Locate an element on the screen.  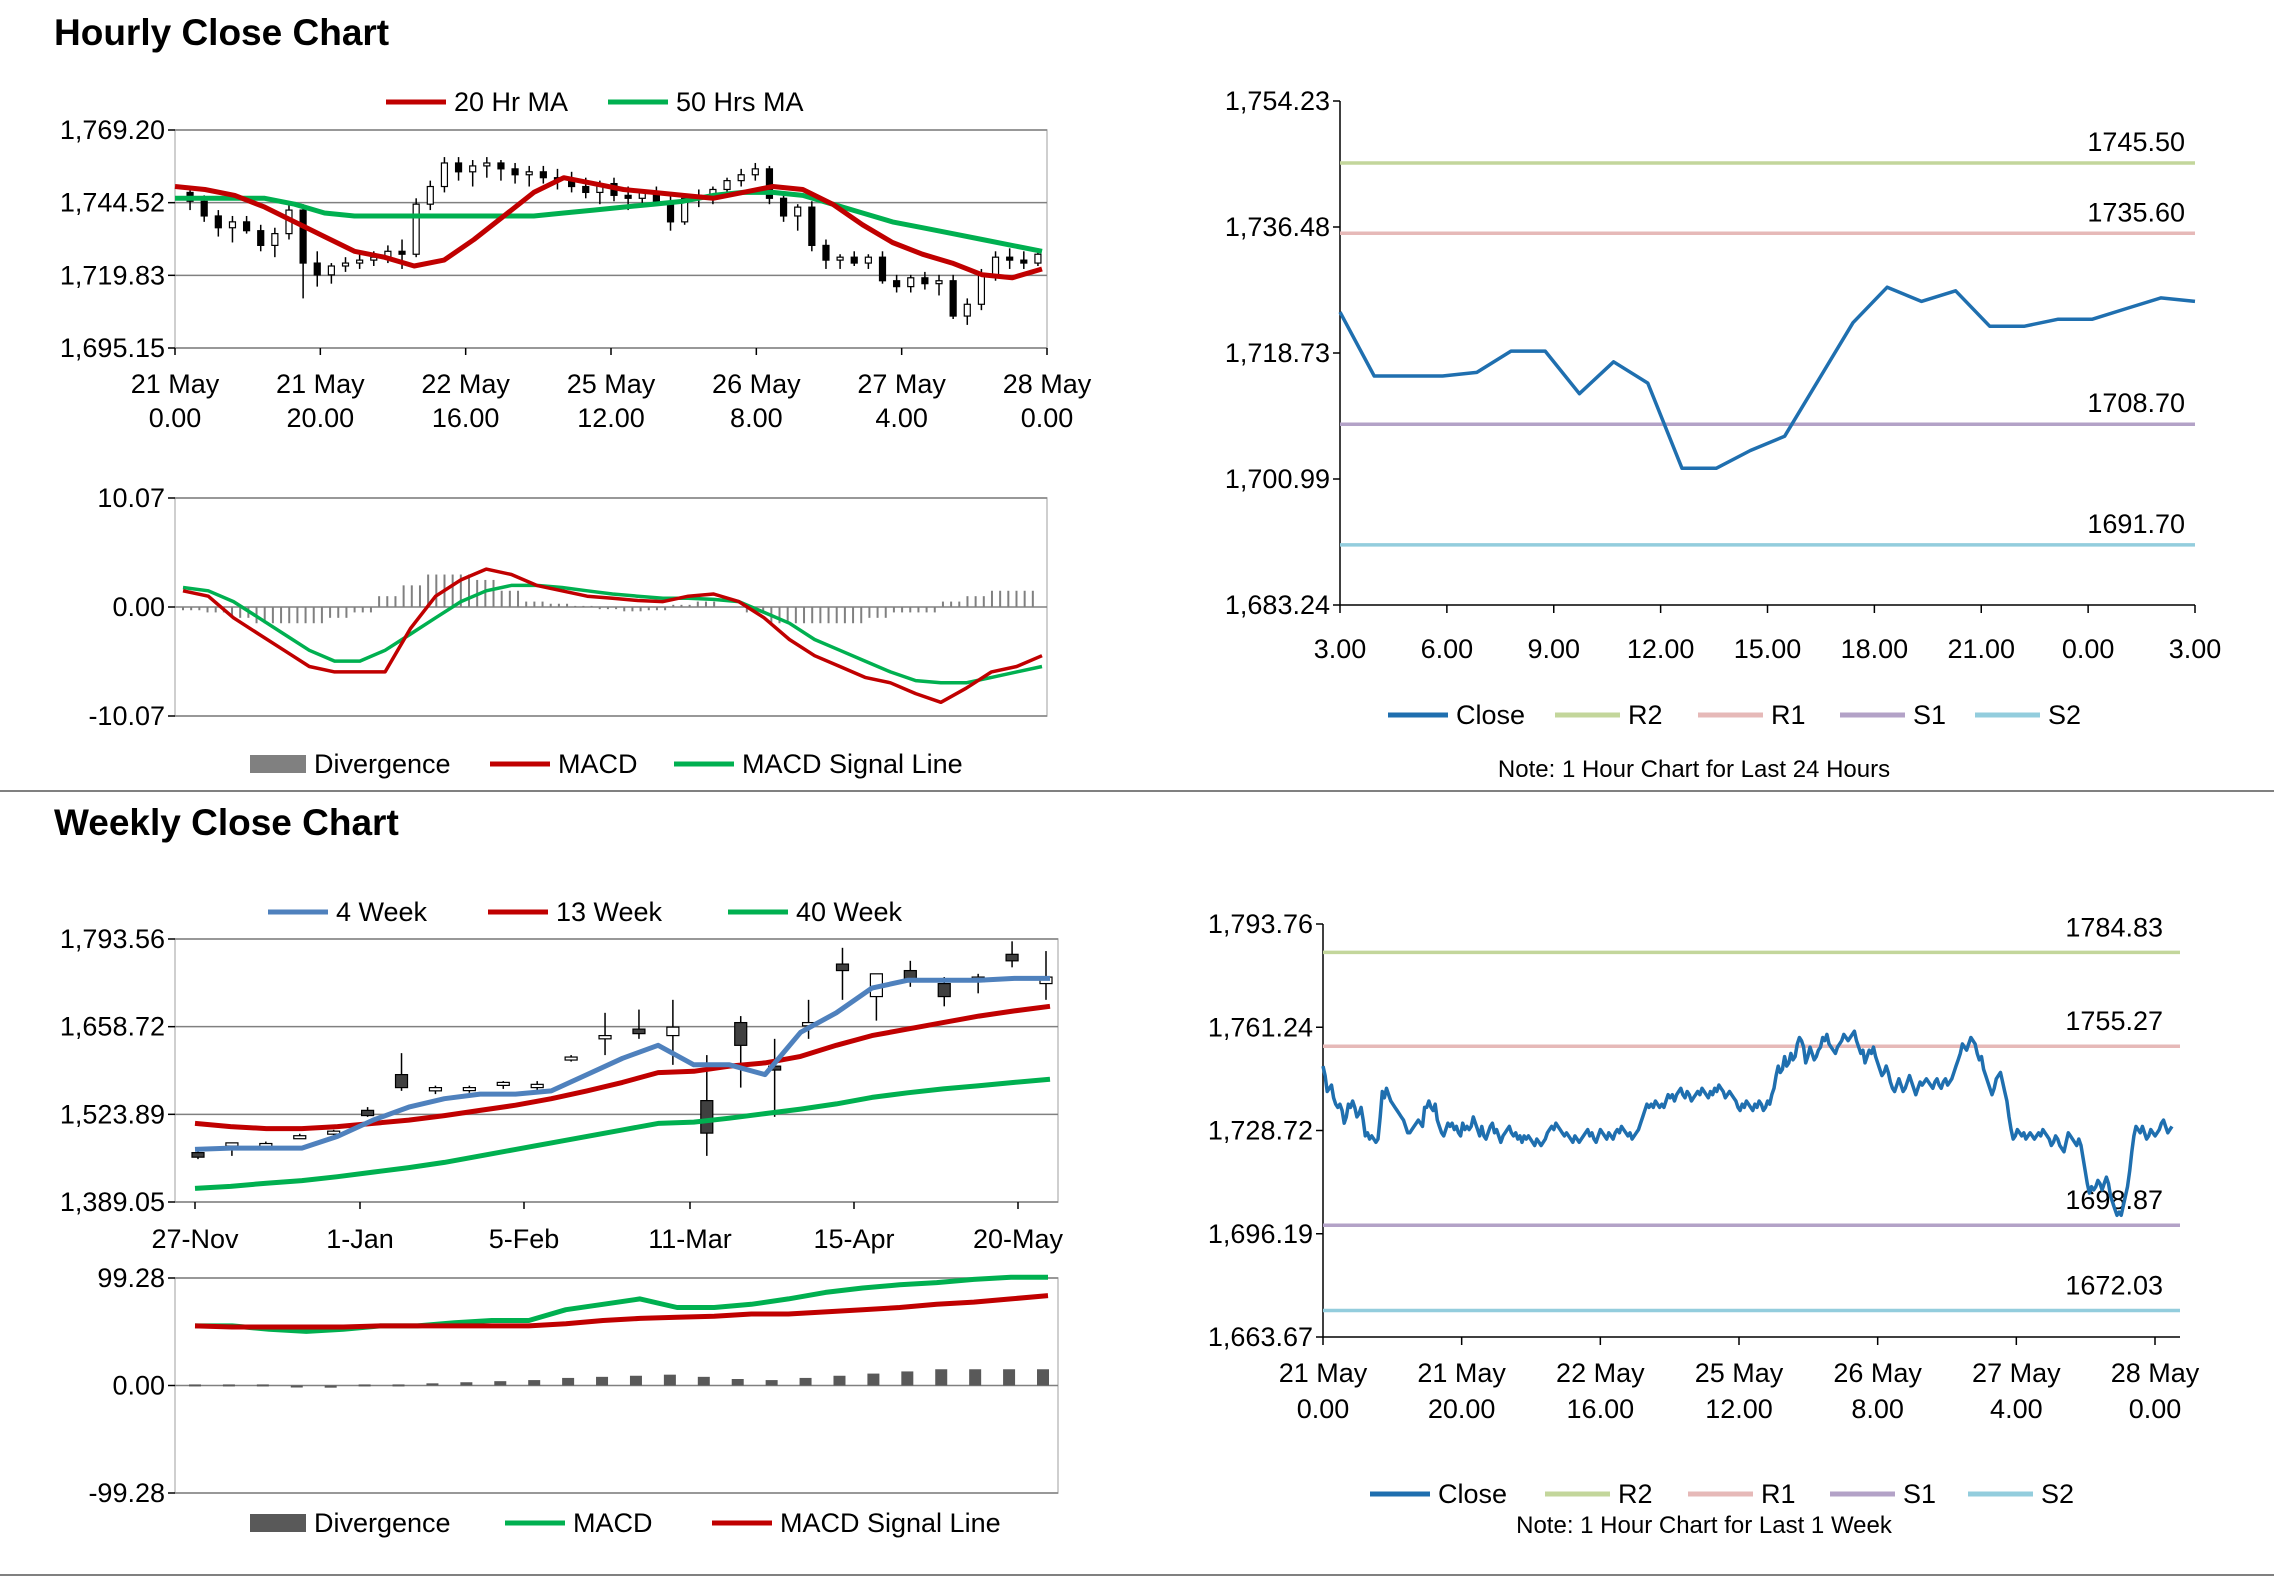
weekly-4week-line is located at coordinates (622, 1063).